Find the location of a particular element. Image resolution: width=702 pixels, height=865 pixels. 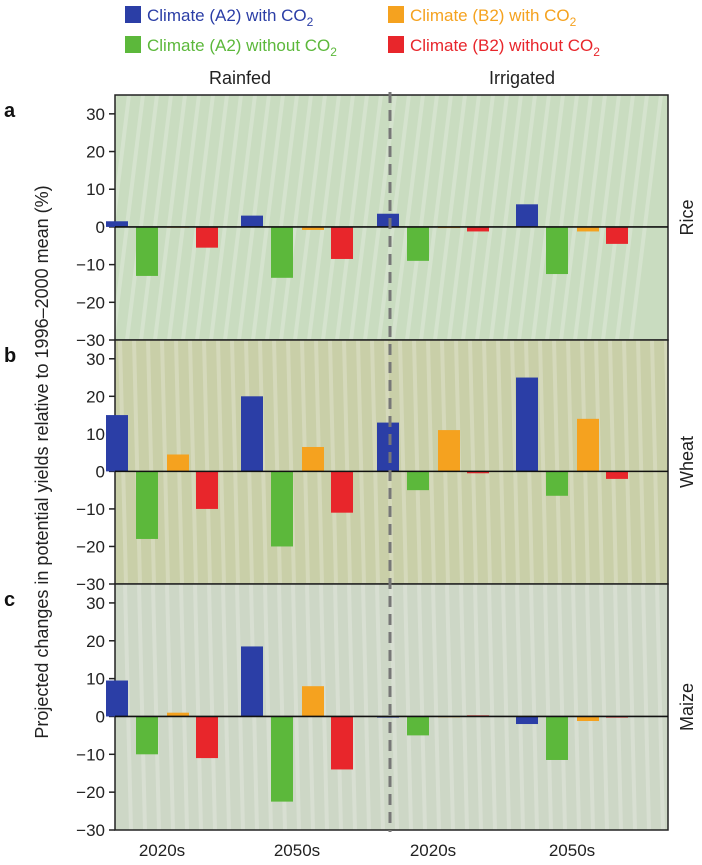

bar-a-s0-c2 is located at coordinates (388, 220).